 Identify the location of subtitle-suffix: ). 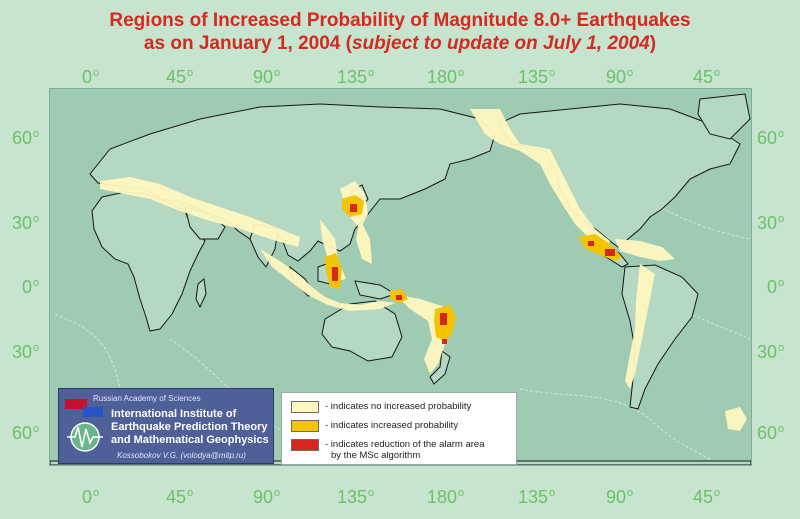
(653, 43).